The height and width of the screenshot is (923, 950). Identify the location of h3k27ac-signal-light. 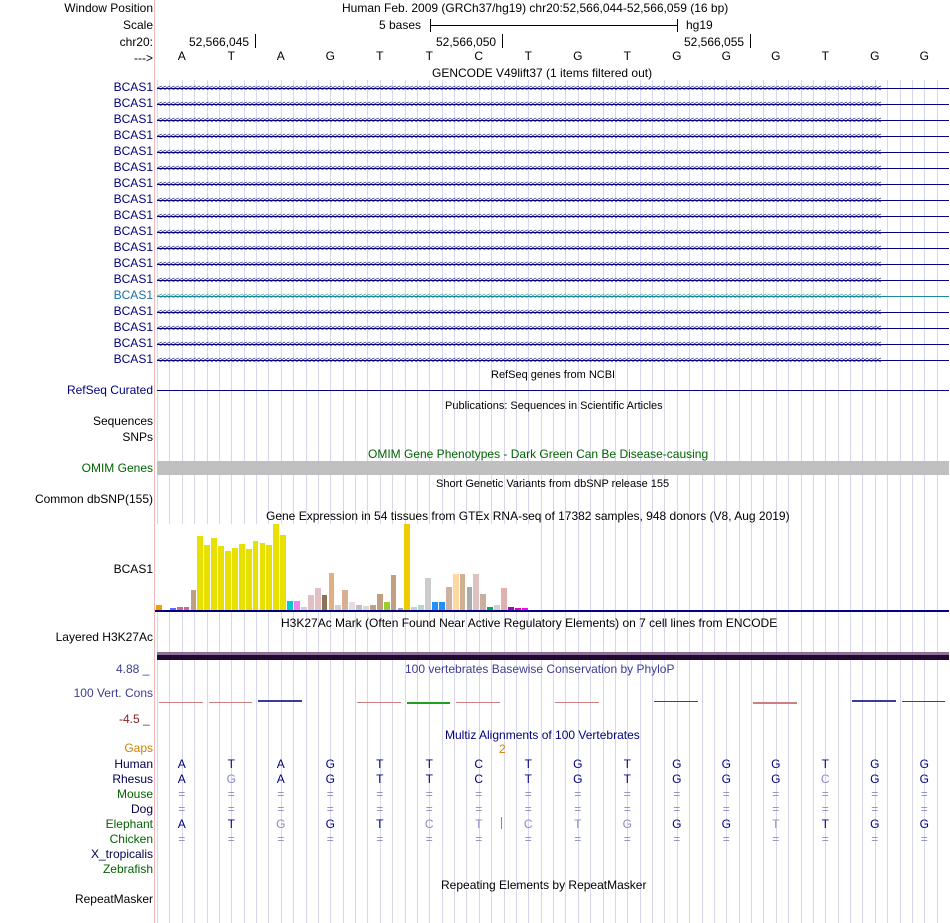
(553, 653).